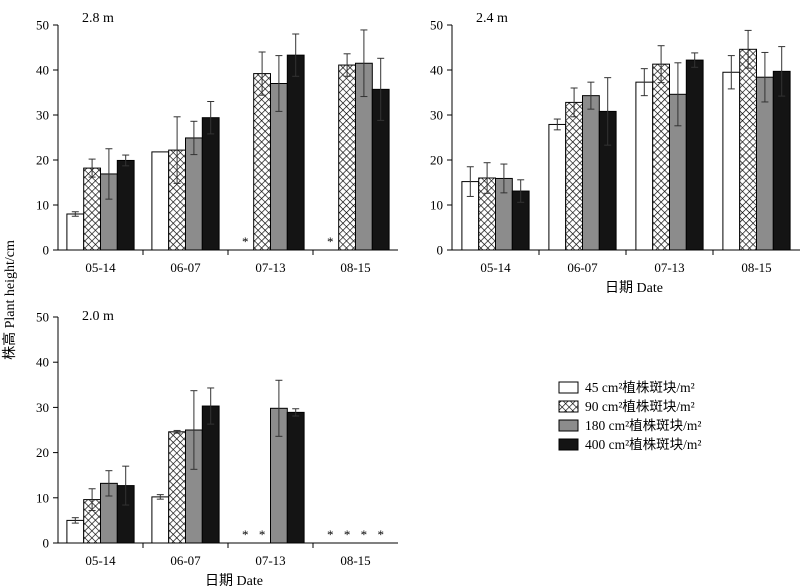 The height and width of the screenshot is (588, 800). I want to click on y-axis-title: 株高 Plant height/cm, so click(9, 300).